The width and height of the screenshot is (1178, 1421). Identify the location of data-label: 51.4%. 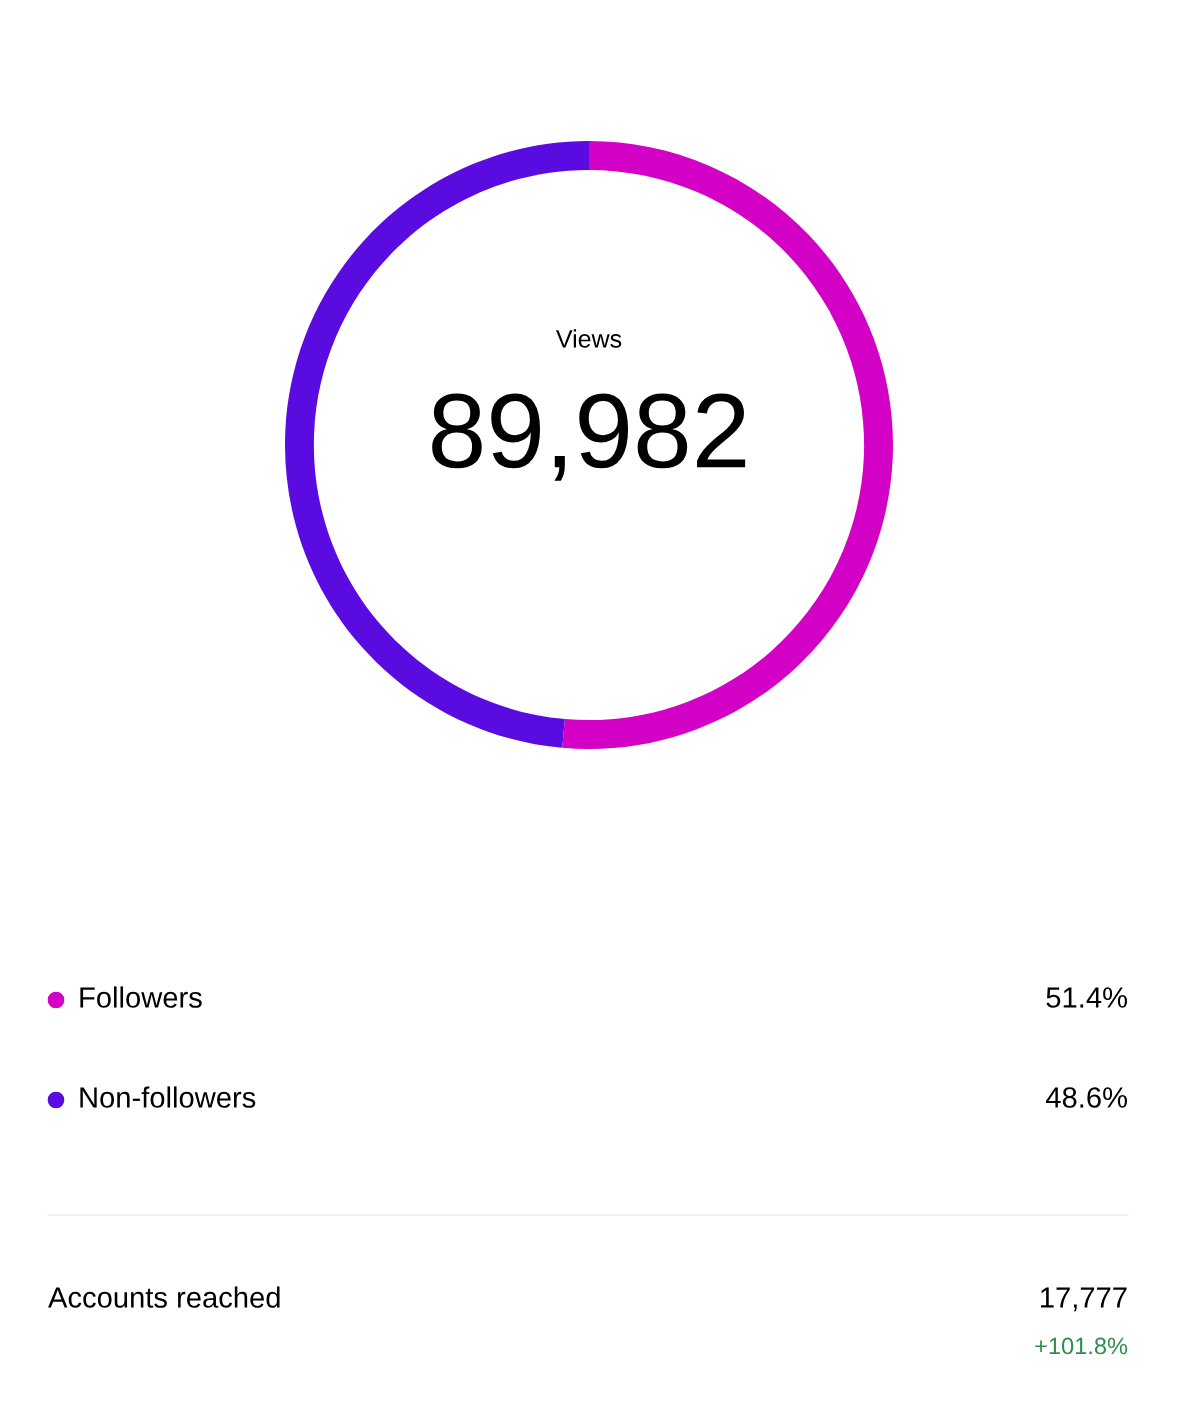
(1086, 997).